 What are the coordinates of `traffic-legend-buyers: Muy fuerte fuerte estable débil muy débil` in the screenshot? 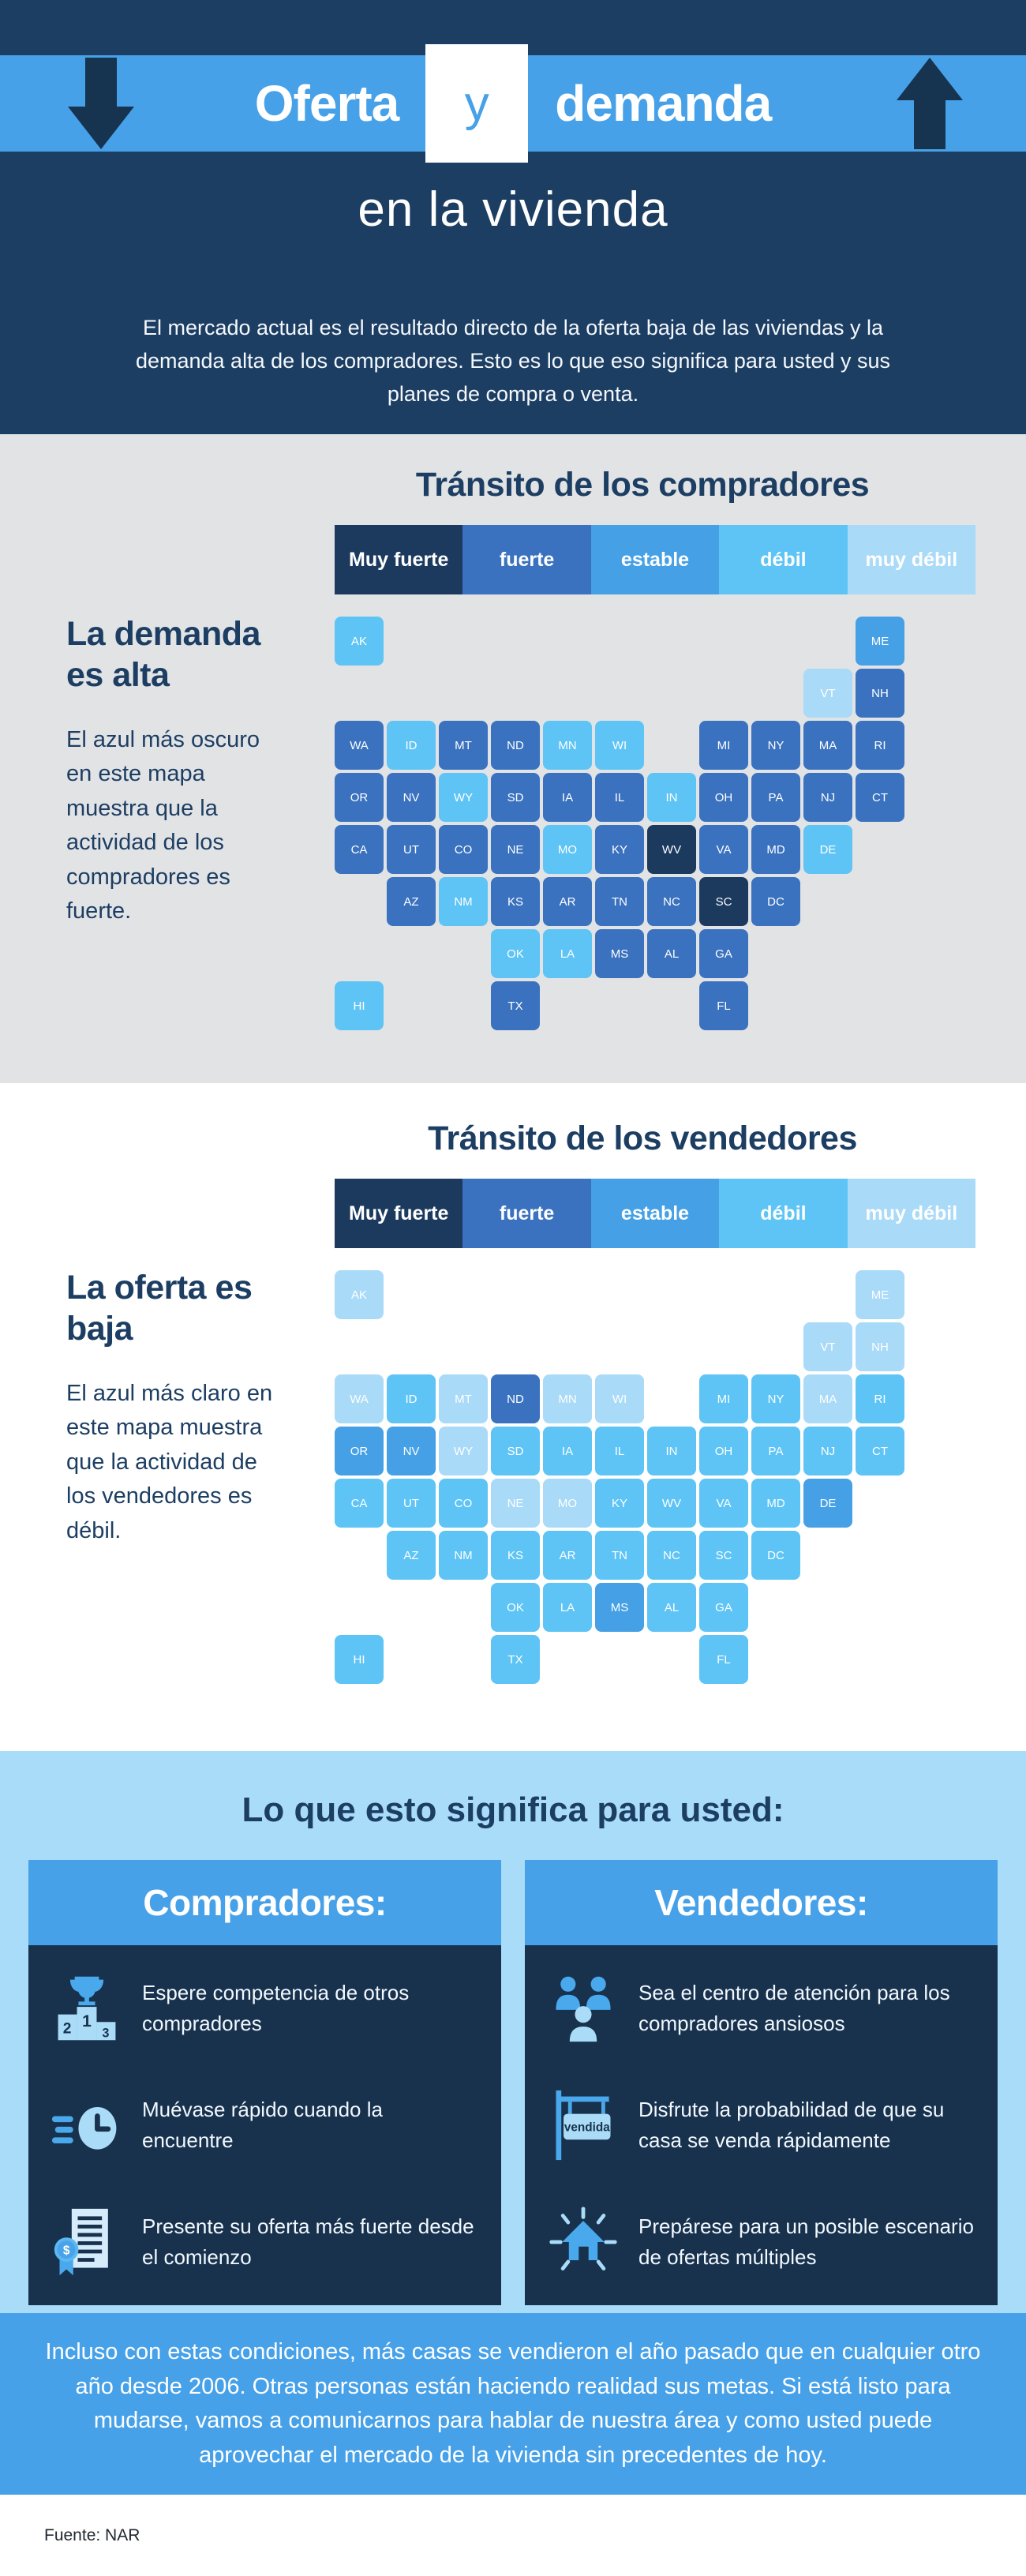 It's located at (655, 559).